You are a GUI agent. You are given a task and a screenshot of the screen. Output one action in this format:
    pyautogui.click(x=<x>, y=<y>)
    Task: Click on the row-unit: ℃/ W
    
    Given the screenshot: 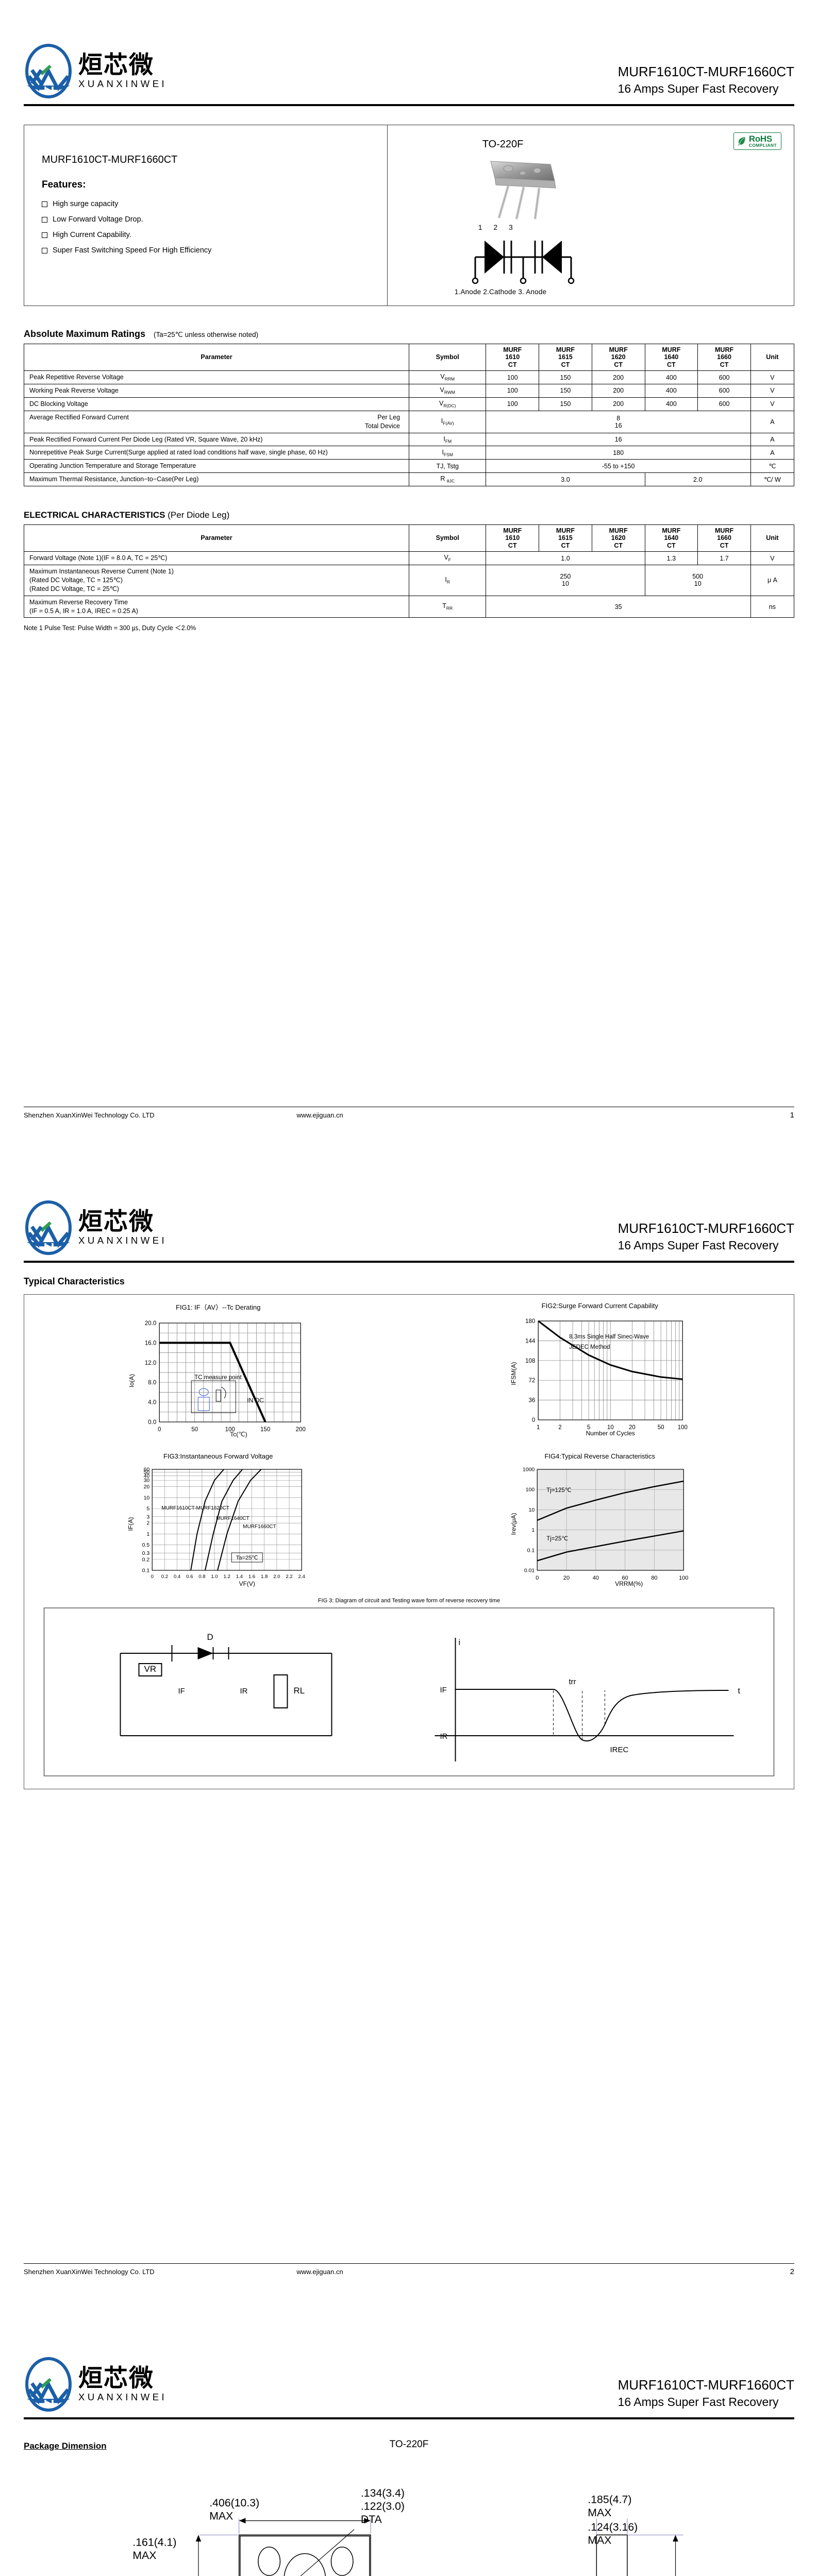 What is the action you would take?
    pyautogui.click(x=772, y=479)
    